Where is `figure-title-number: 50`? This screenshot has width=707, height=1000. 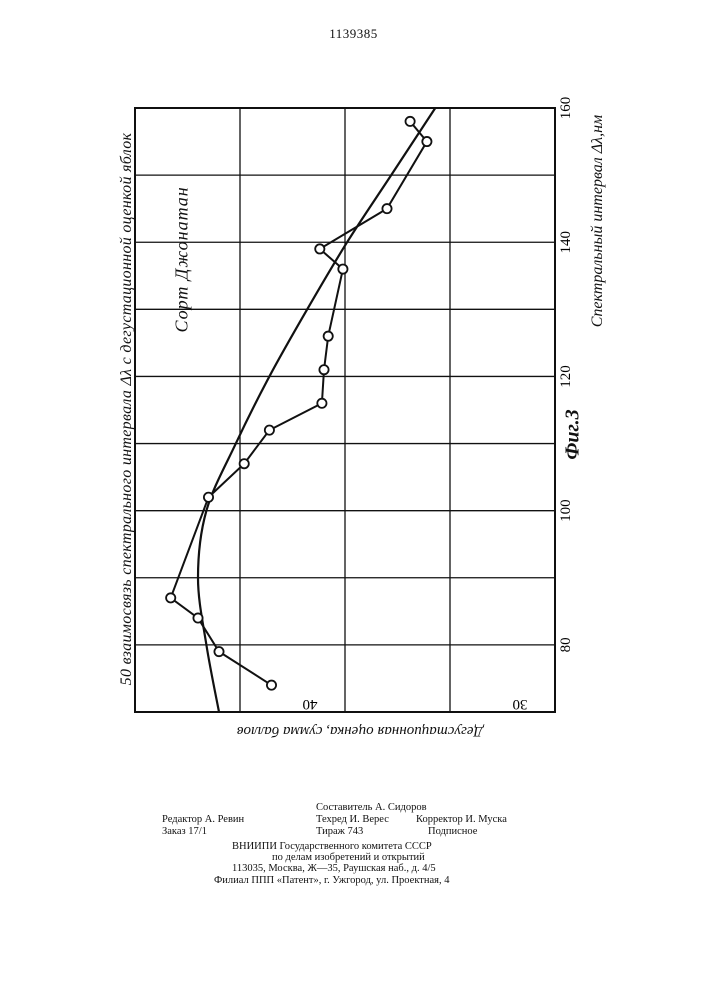
figure-title-number: 50 is located at coordinates (126, 677).